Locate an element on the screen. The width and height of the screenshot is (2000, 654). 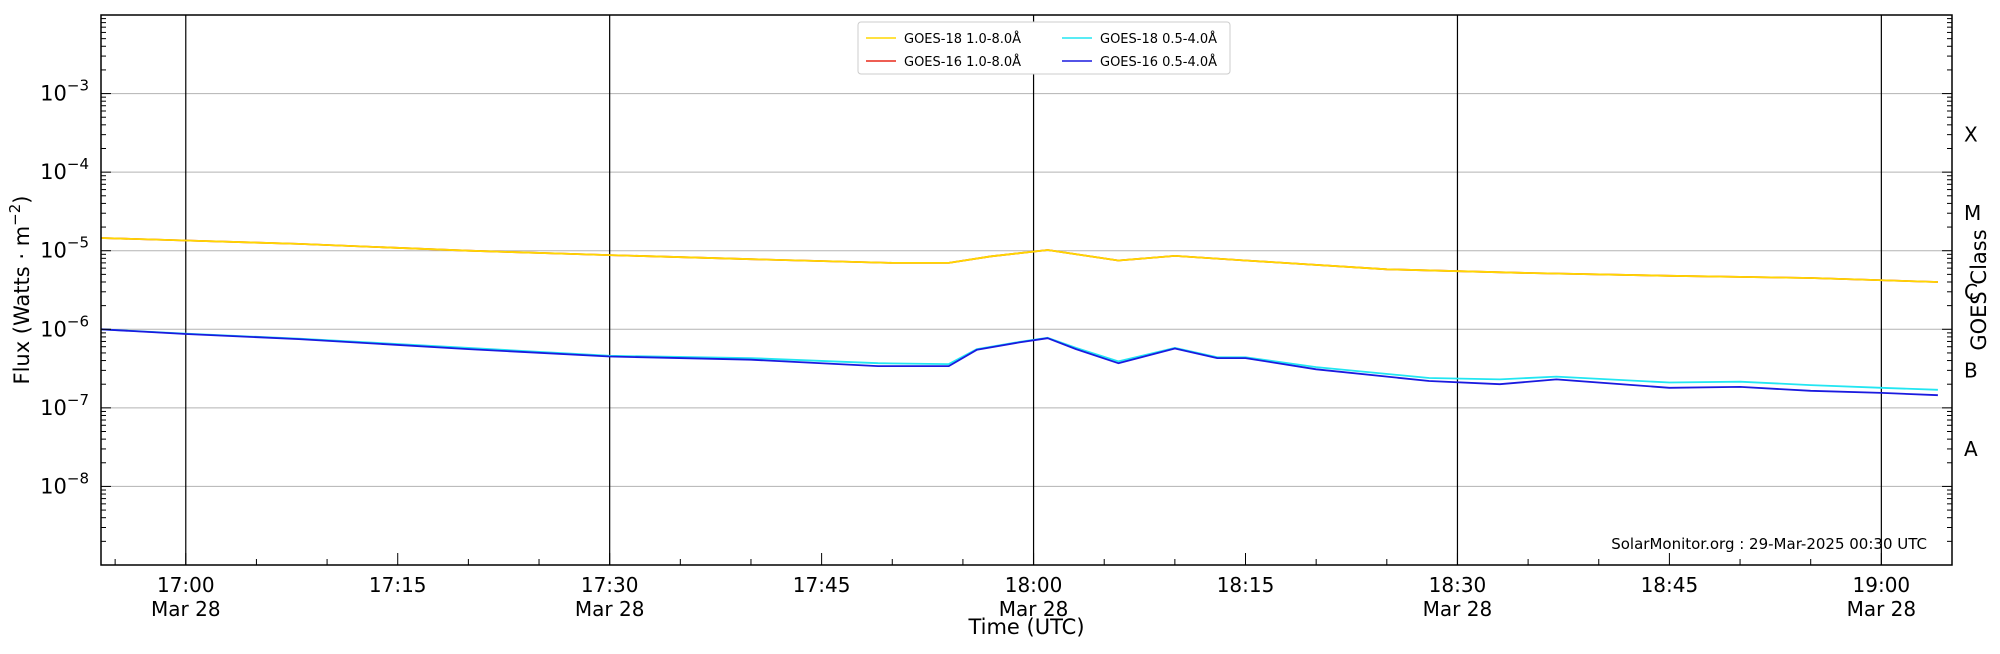
goes-class-labels: A B C M X is located at coordinates (1972, 292).